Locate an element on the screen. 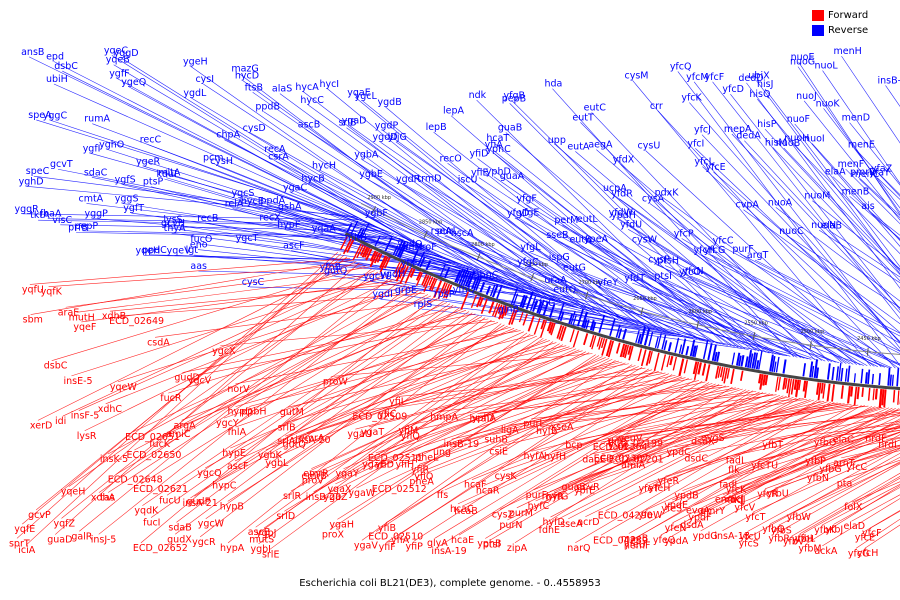 Image resolution: width=900 pixels, height=600 pixels. forward-gene-label: sprT is located at coordinates (19, 543).